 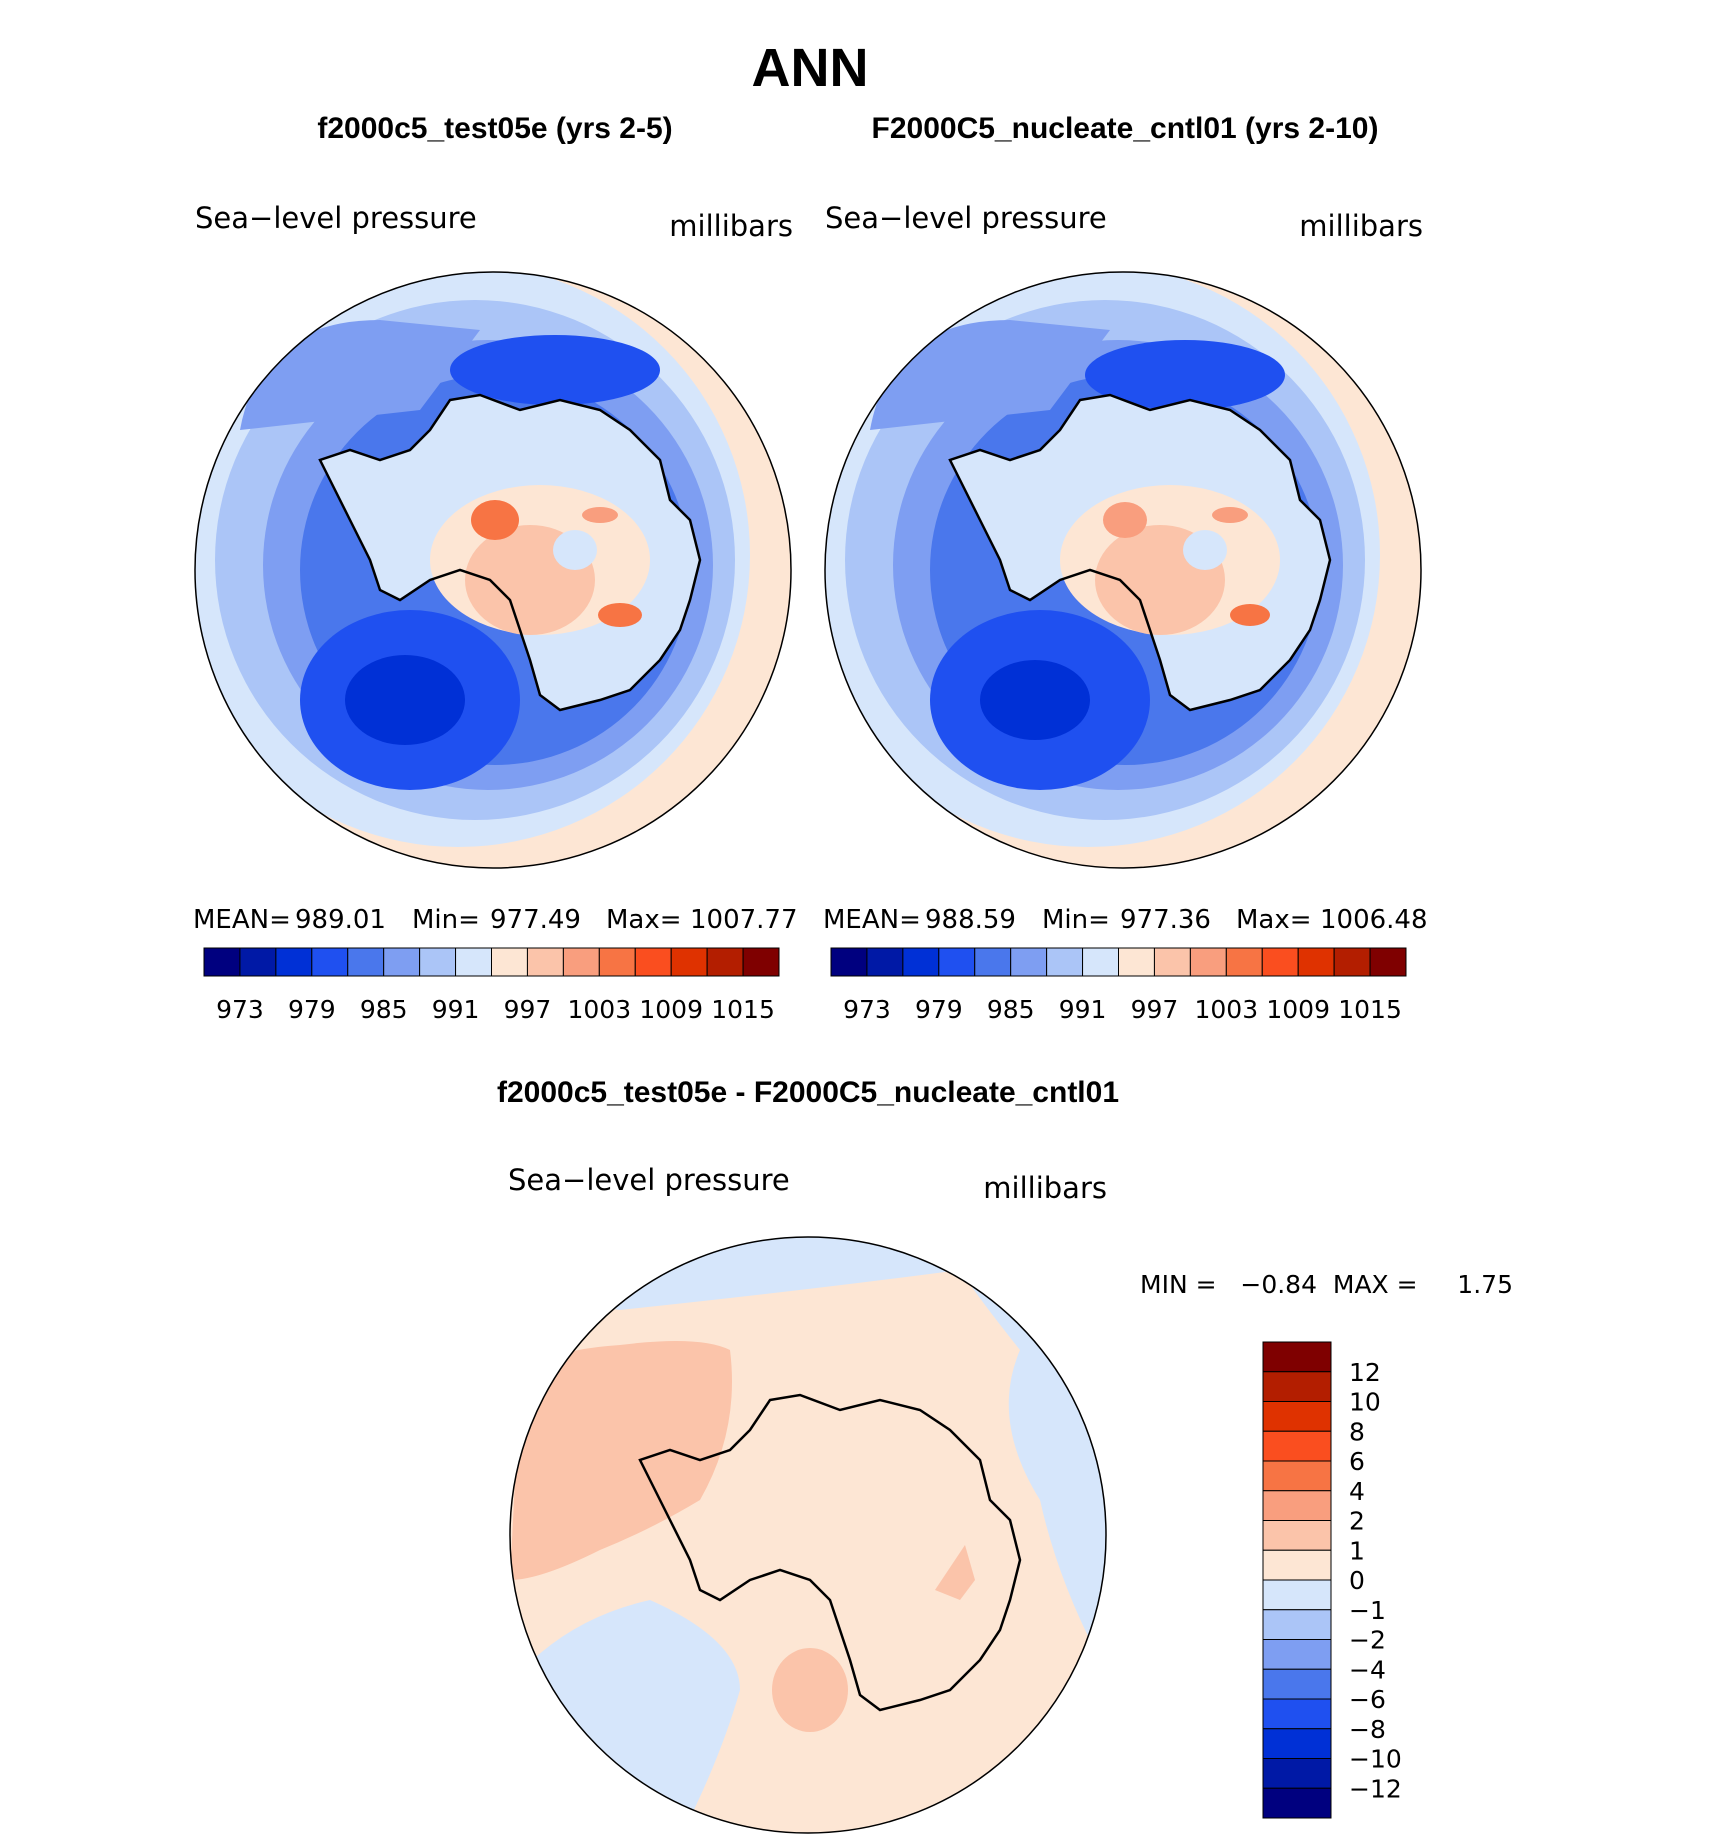 What do you see at coordinates (1357, 1521) in the screenshot?
I see `difference-colorbar-label: 2` at bounding box center [1357, 1521].